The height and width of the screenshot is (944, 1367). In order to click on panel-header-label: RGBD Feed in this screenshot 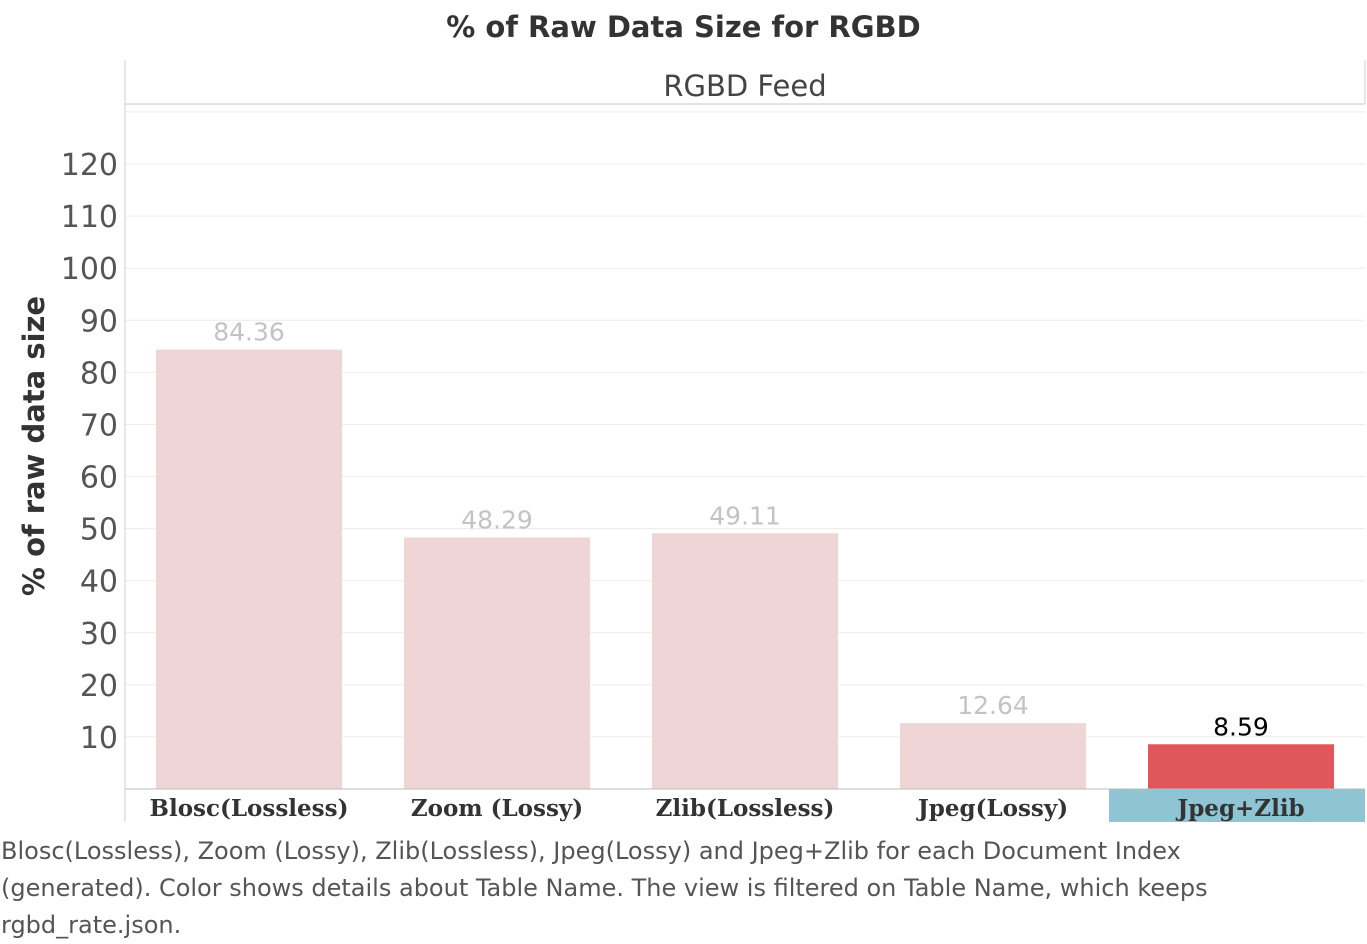, I will do `click(744, 86)`.